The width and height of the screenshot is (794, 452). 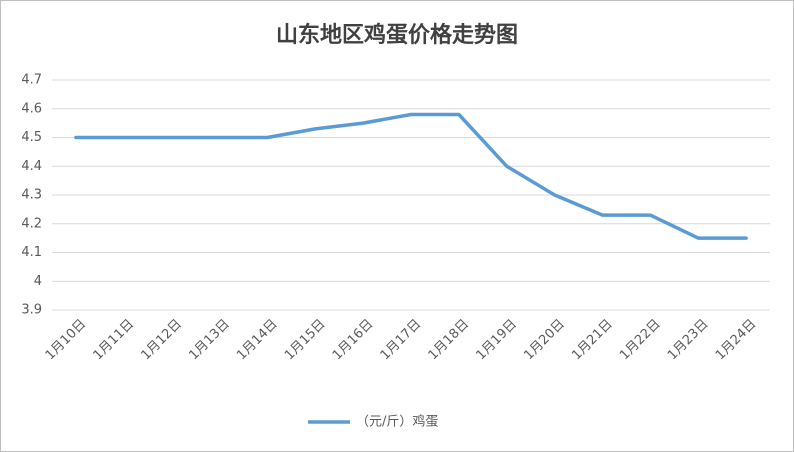 I want to click on y-tick-label: 4.4, so click(x=31, y=166).